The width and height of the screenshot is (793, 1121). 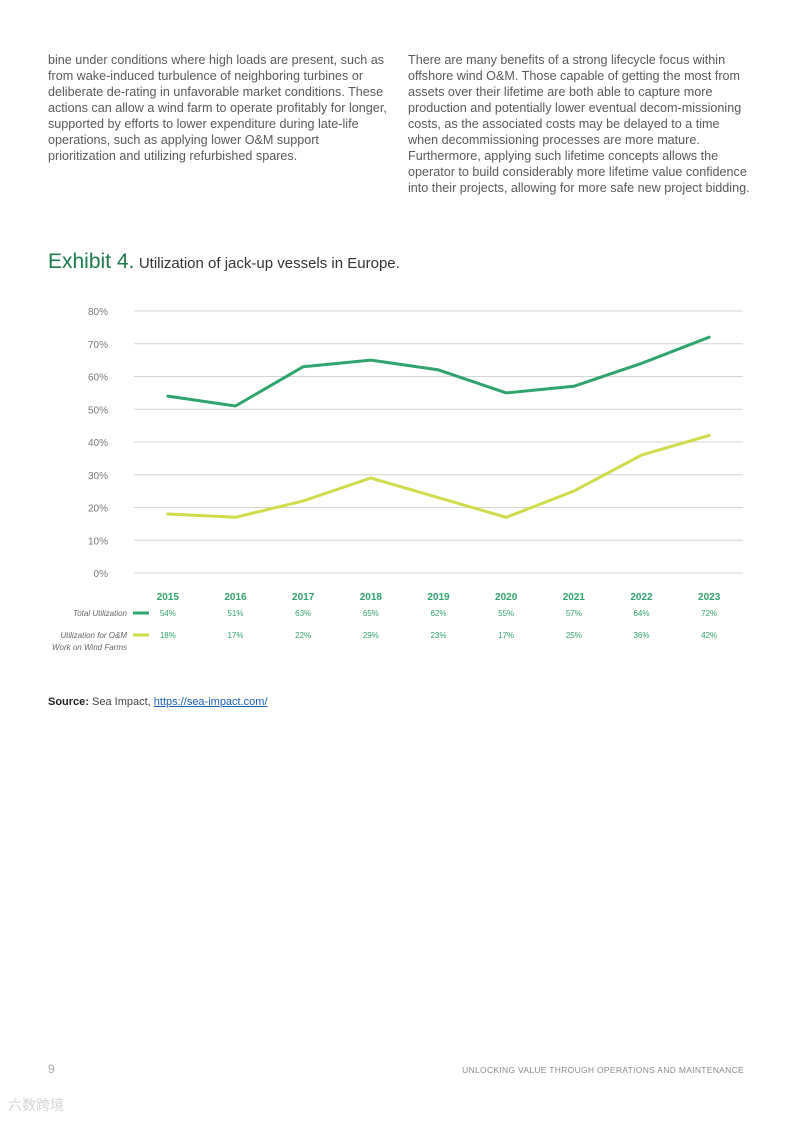 I want to click on y-tick-label: 50%, so click(x=98, y=410).